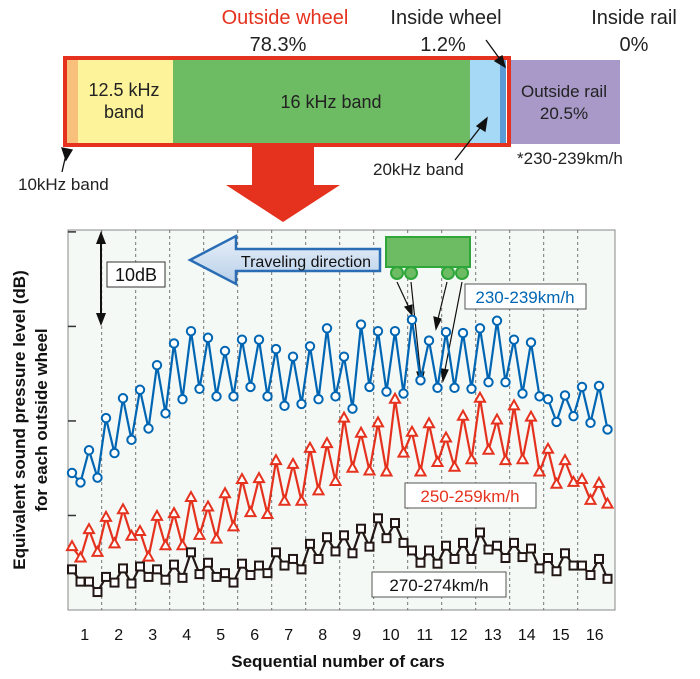 This screenshot has width=700, height=679. I want to click on x-tick-label: 9, so click(356, 635).